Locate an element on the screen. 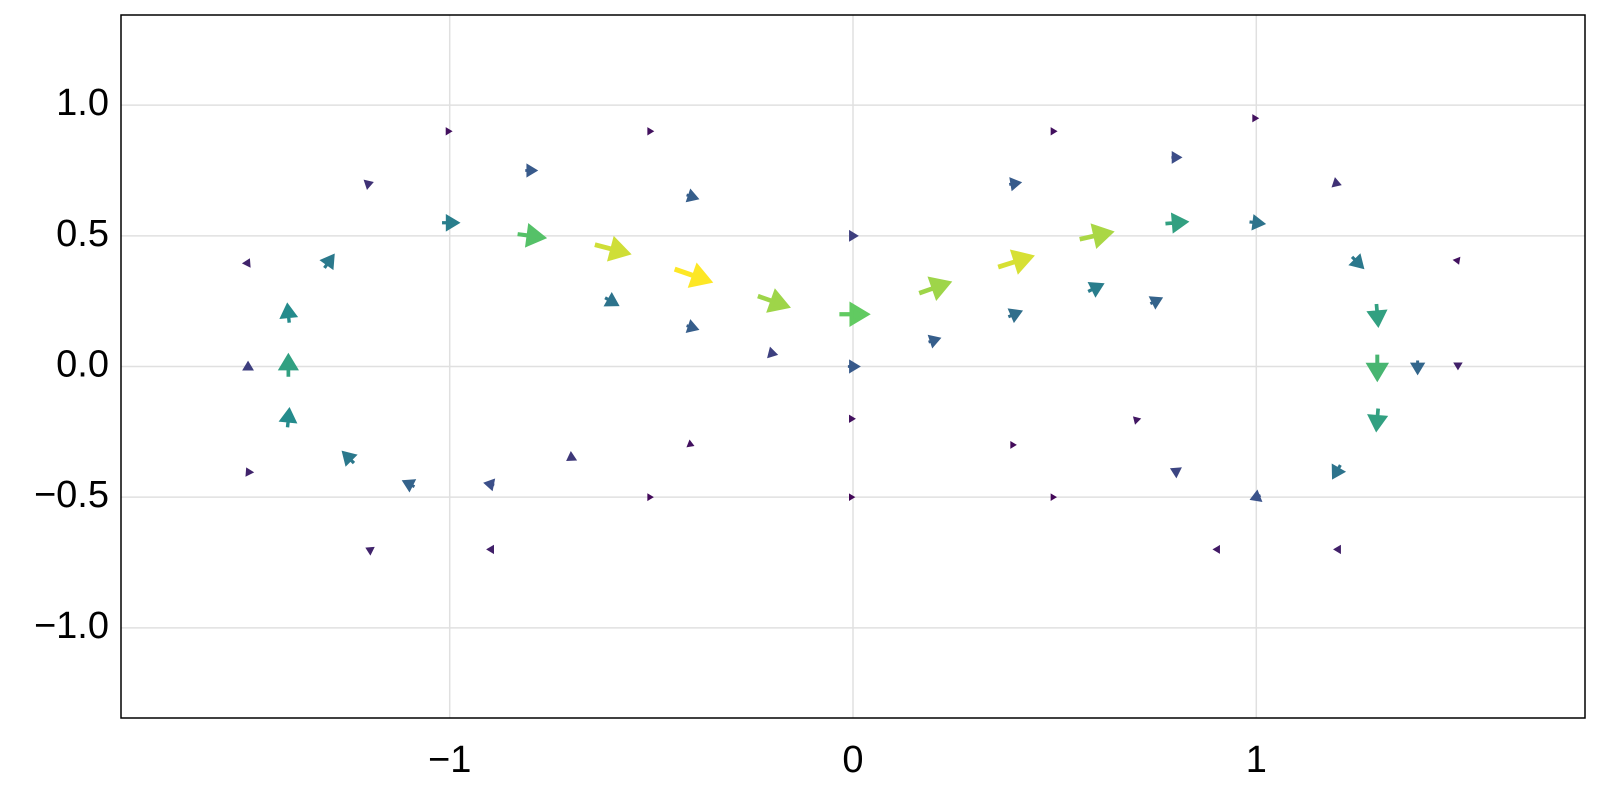  y-tick-label: 0.0 is located at coordinates (82, 365).